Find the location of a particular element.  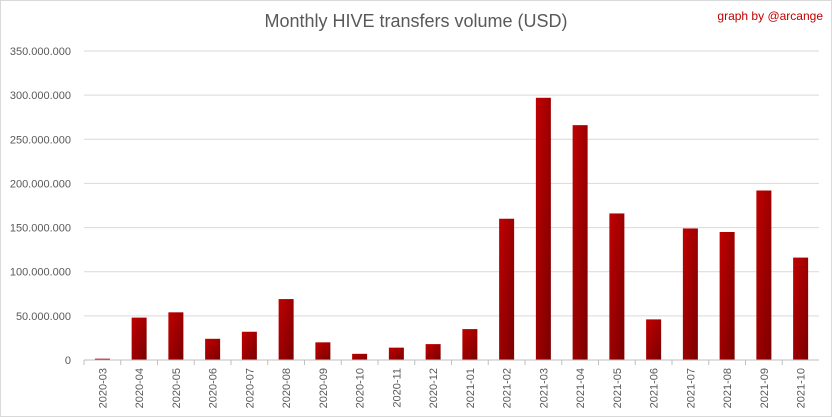

x-tick-label: 2020-09 is located at coordinates (324, 388).